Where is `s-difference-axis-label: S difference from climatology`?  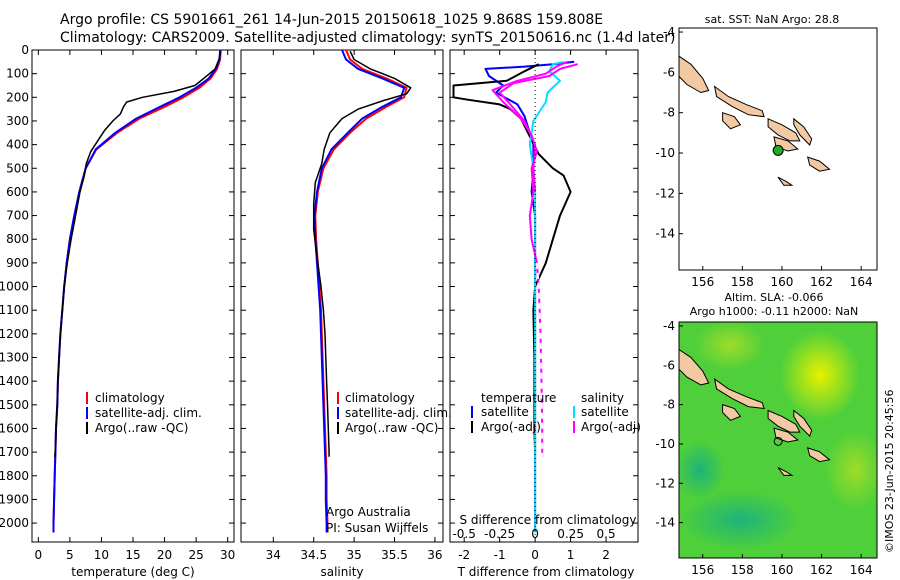
s-difference-axis-label: S difference from climatology is located at coordinates (548, 520).